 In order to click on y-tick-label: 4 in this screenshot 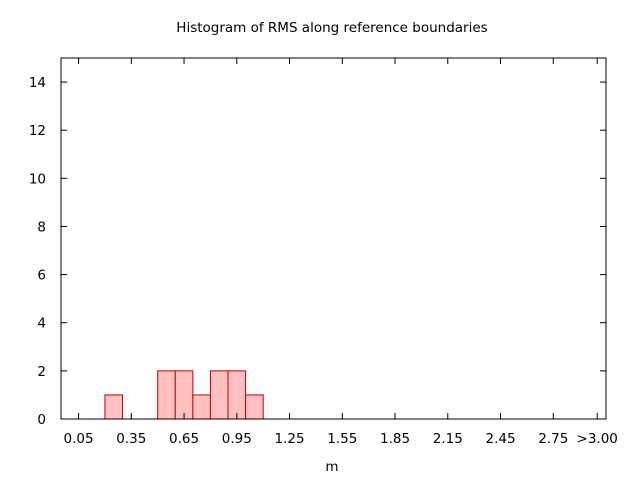, I will do `click(41, 324)`.